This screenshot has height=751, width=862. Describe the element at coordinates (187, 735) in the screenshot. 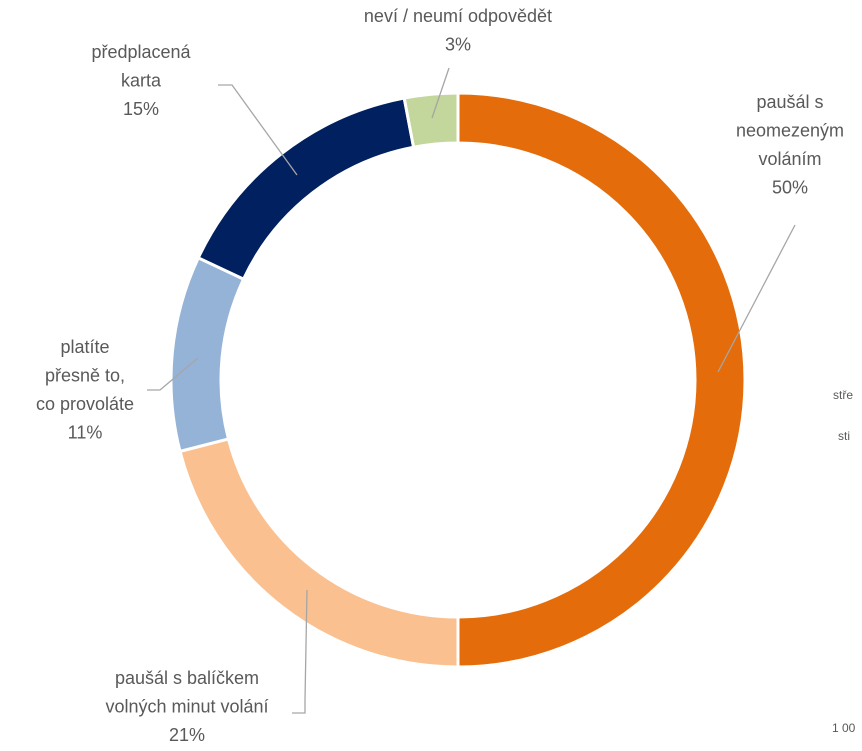

I see `value-label: 21%` at that location.